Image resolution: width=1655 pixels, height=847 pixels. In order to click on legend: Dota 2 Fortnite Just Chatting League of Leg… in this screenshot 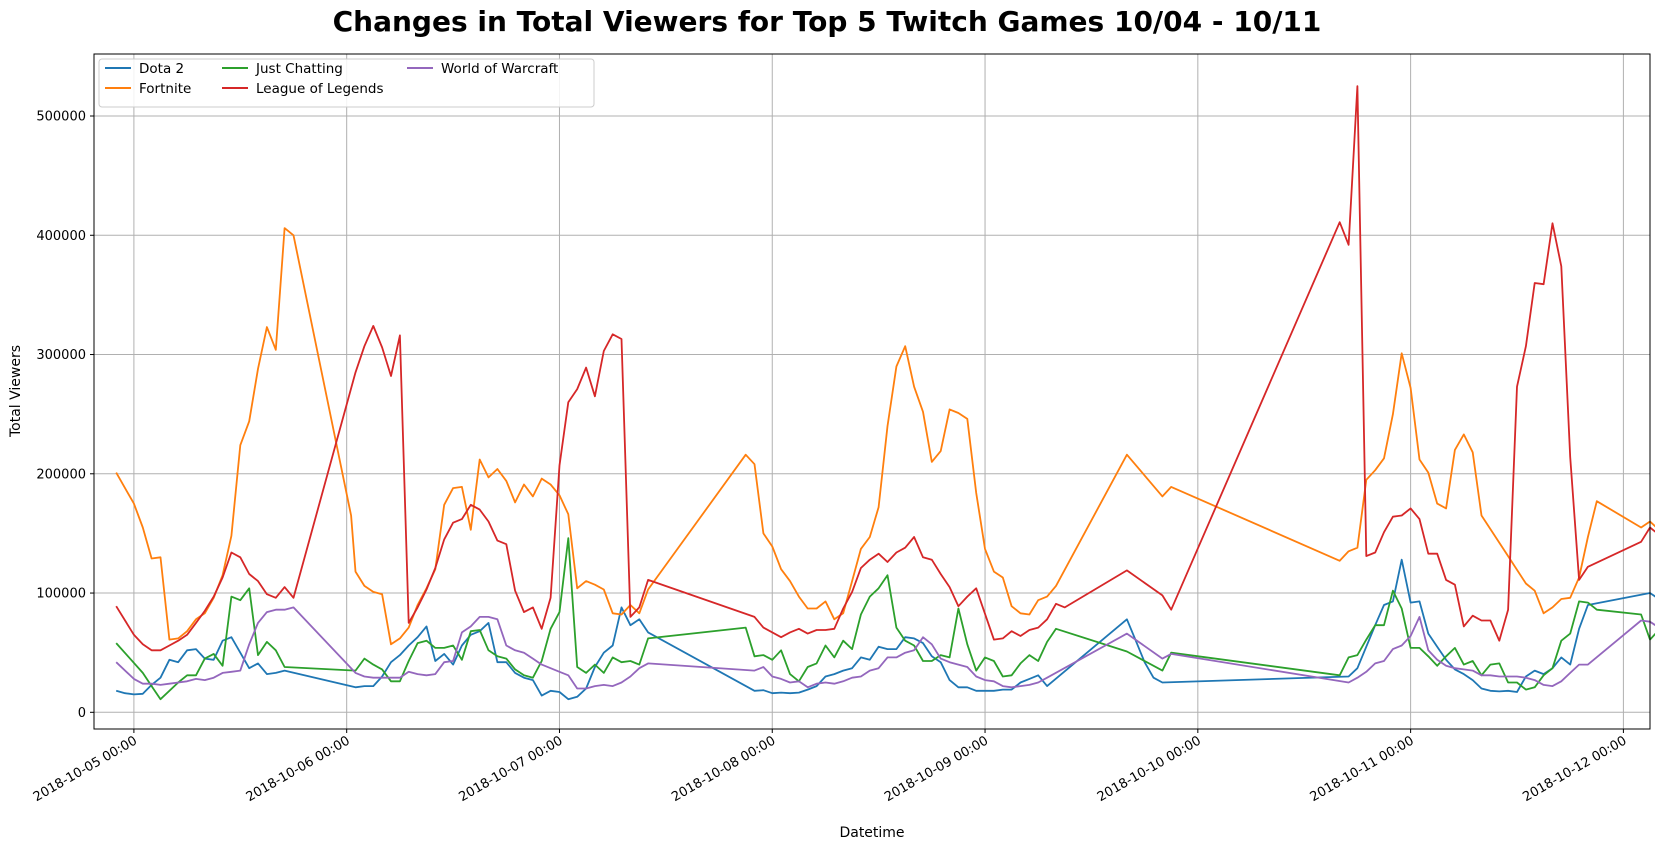, I will do `click(346, 83)`.